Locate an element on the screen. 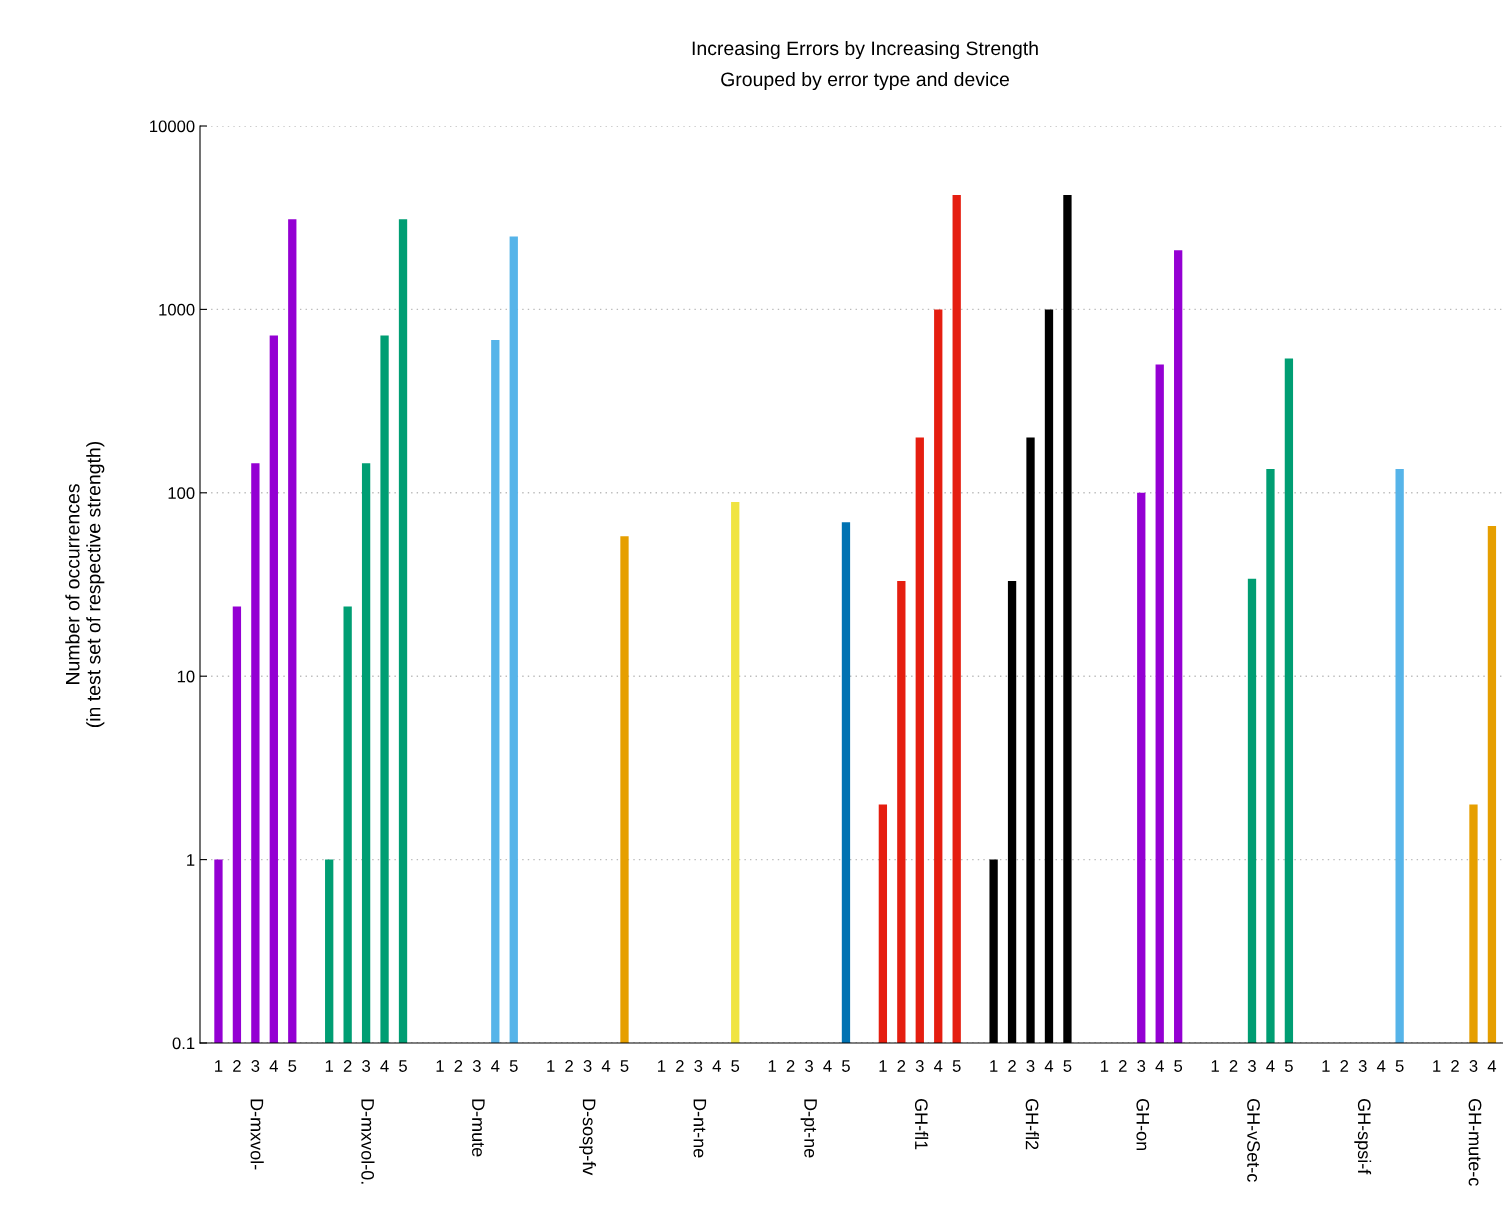  y-tick-label: 10 is located at coordinates (186, 676).